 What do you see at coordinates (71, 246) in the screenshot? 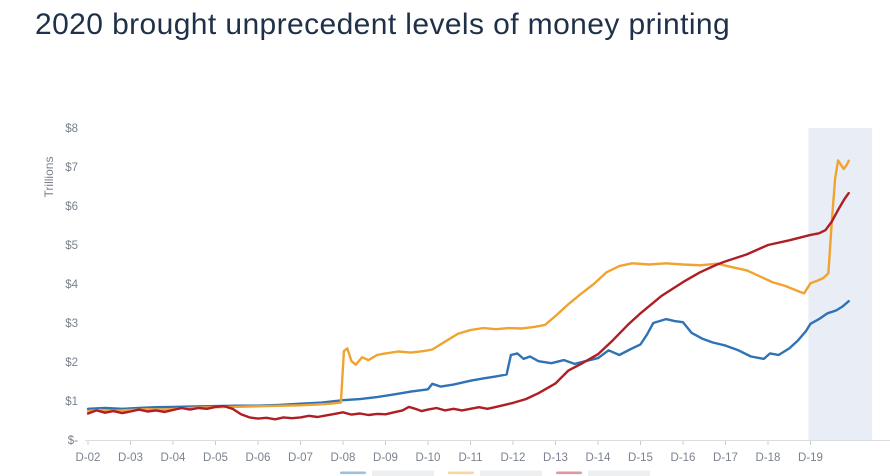
I see `y-tick-label: $5` at bounding box center [71, 246].